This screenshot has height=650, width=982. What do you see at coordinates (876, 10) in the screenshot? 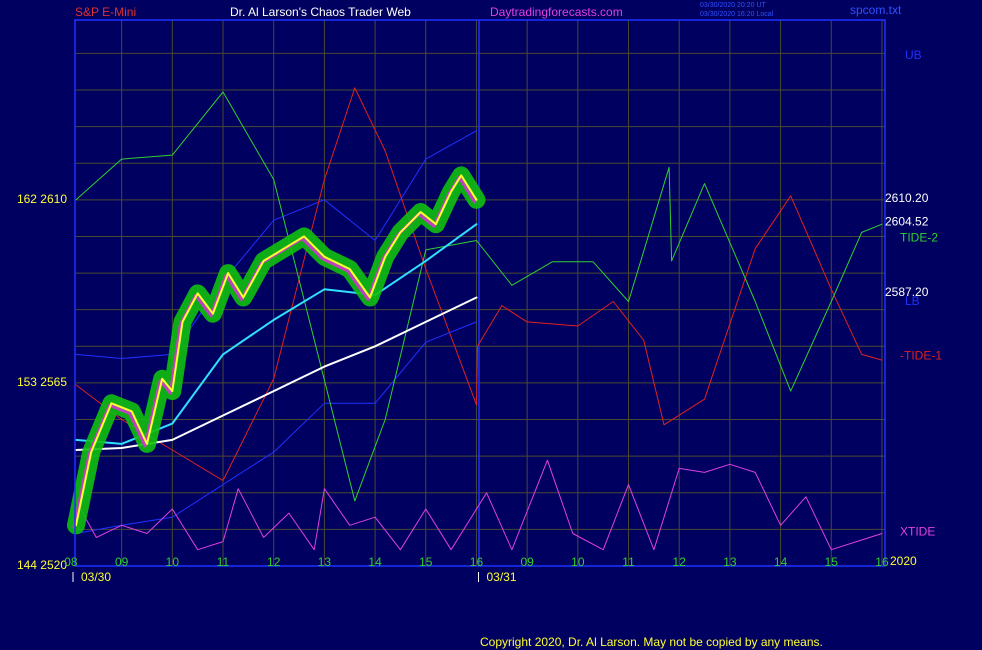
I see `header-file: spcom.txt` at bounding box center [876, 10].